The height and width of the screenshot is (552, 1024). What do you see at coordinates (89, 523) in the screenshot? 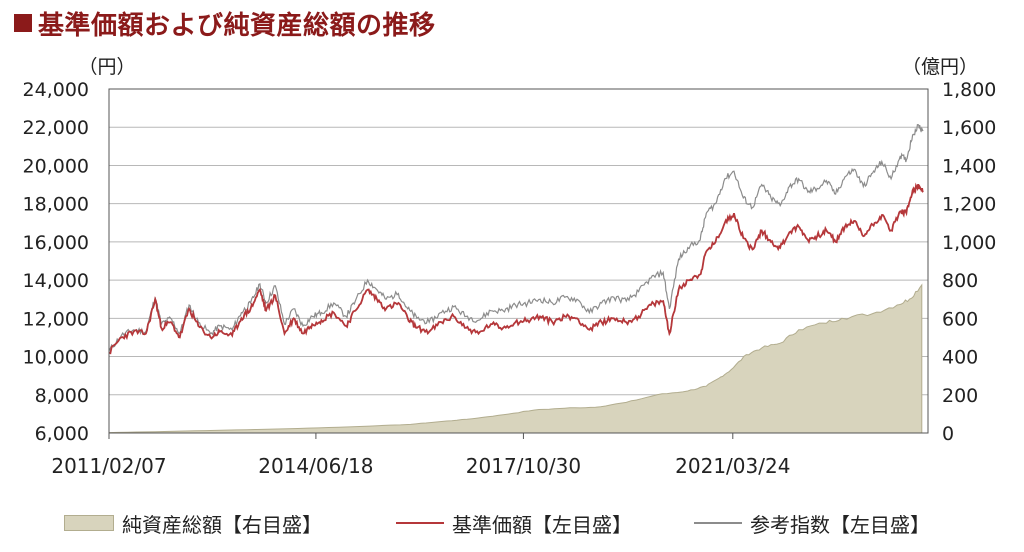
I see `legend-swatch-assets` at bounding box center [89, 523].